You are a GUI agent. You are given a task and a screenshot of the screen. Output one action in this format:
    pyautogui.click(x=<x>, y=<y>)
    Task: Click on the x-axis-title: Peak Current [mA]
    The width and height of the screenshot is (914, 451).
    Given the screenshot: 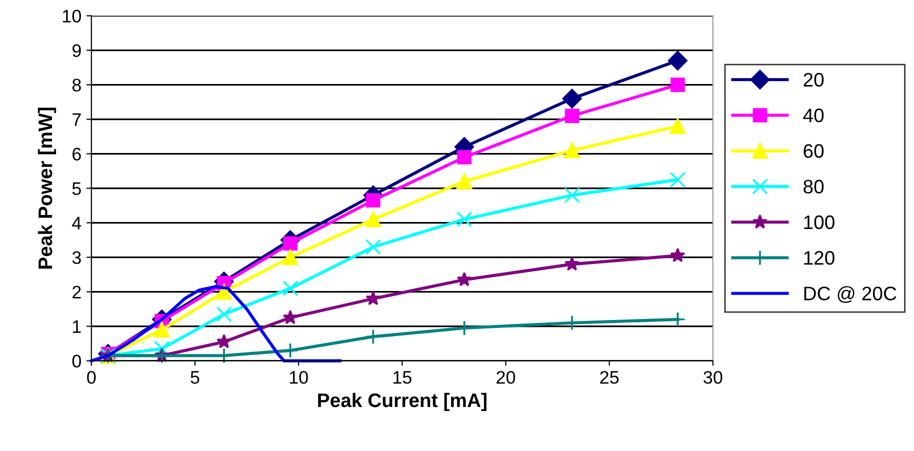 What is the action you would take?
    pyautogui.click(x=402, y=402)
    